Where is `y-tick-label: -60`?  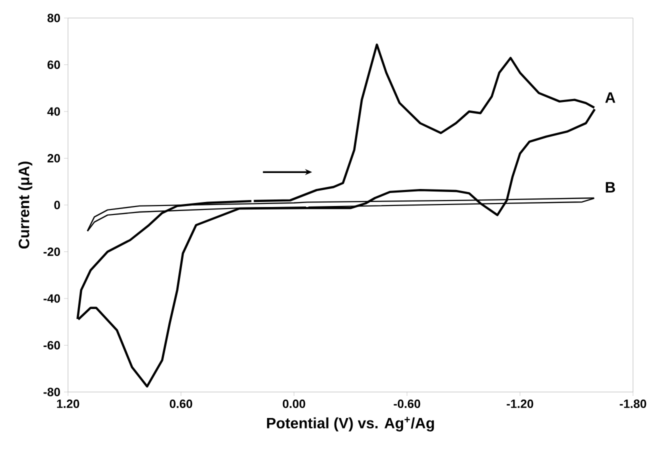 y-tick-label: -60 is located at coordinates (52, 345).